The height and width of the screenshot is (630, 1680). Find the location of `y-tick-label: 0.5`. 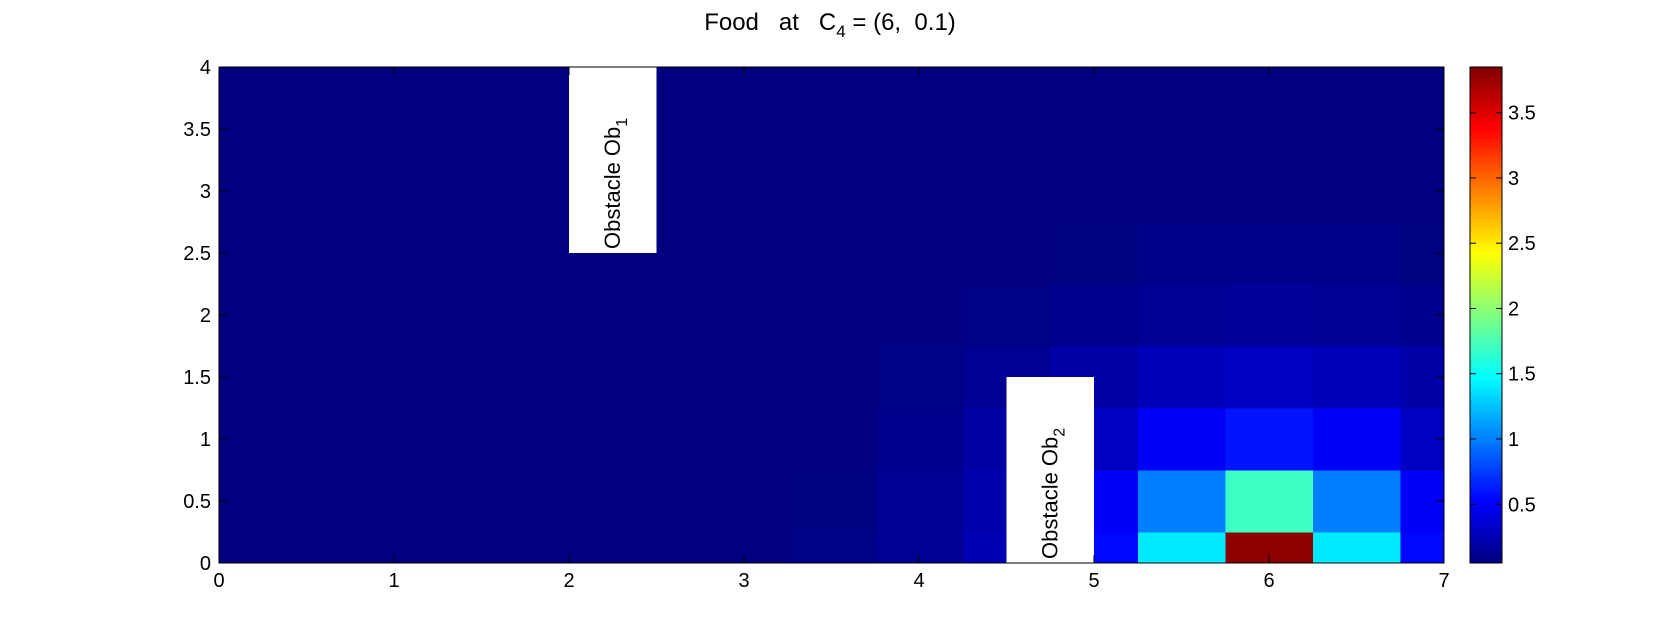

y-tick-label: 0.5 is located at coordinates (197, 502).